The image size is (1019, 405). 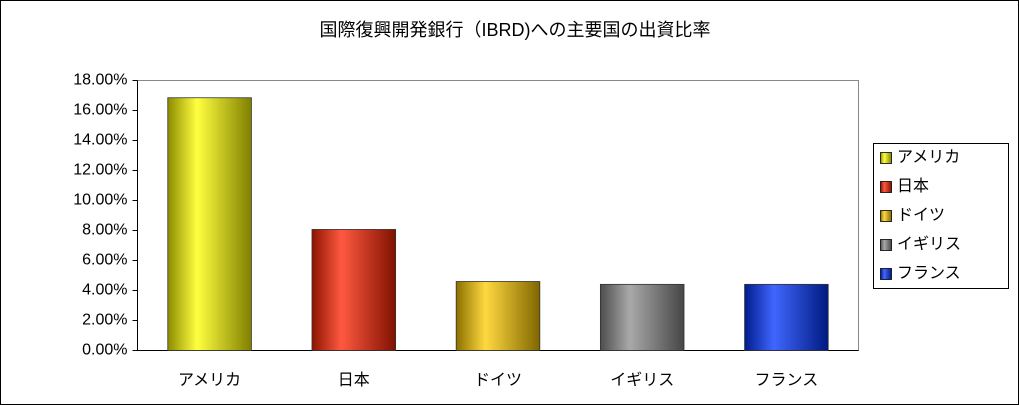 I want to click on legend-label: イギリス, so click(x=929, y=244).